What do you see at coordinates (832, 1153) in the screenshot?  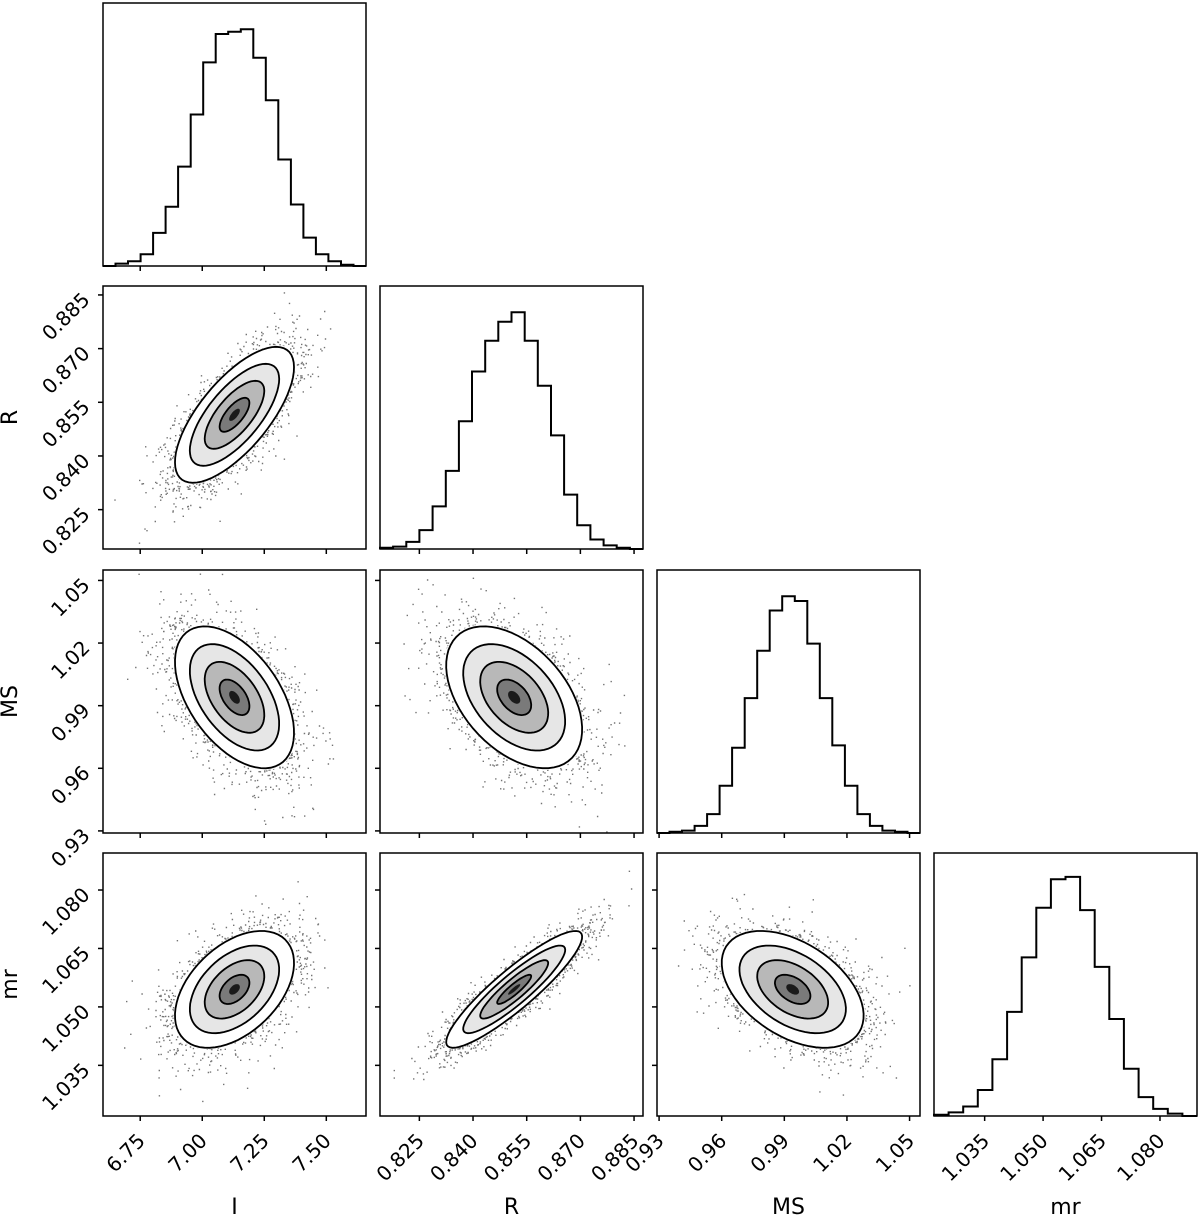 I see `x-tick-label: 1.02` at bounding box center [832, 1153].